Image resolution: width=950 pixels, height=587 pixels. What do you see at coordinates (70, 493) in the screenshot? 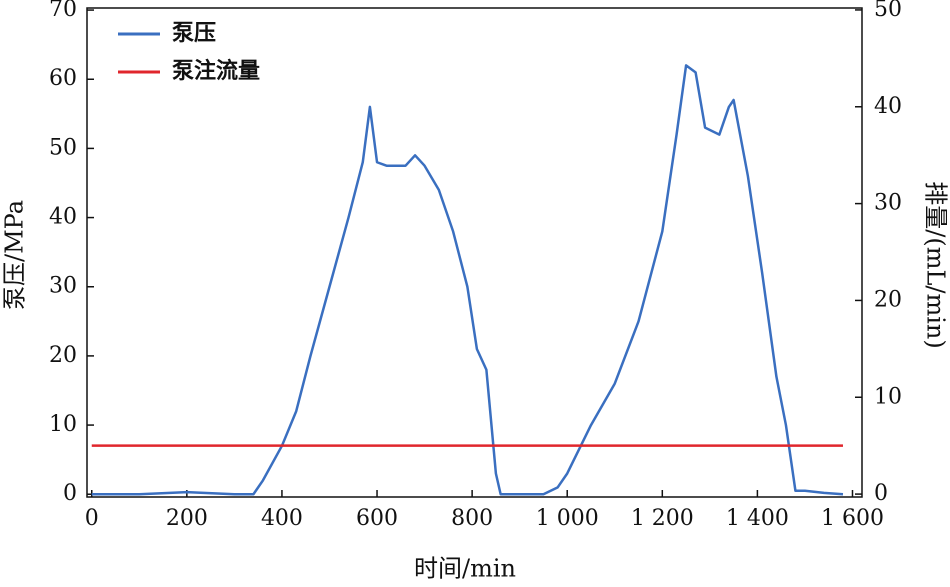
I see `y-tick-label: 0` at bounding box center [70, 493].